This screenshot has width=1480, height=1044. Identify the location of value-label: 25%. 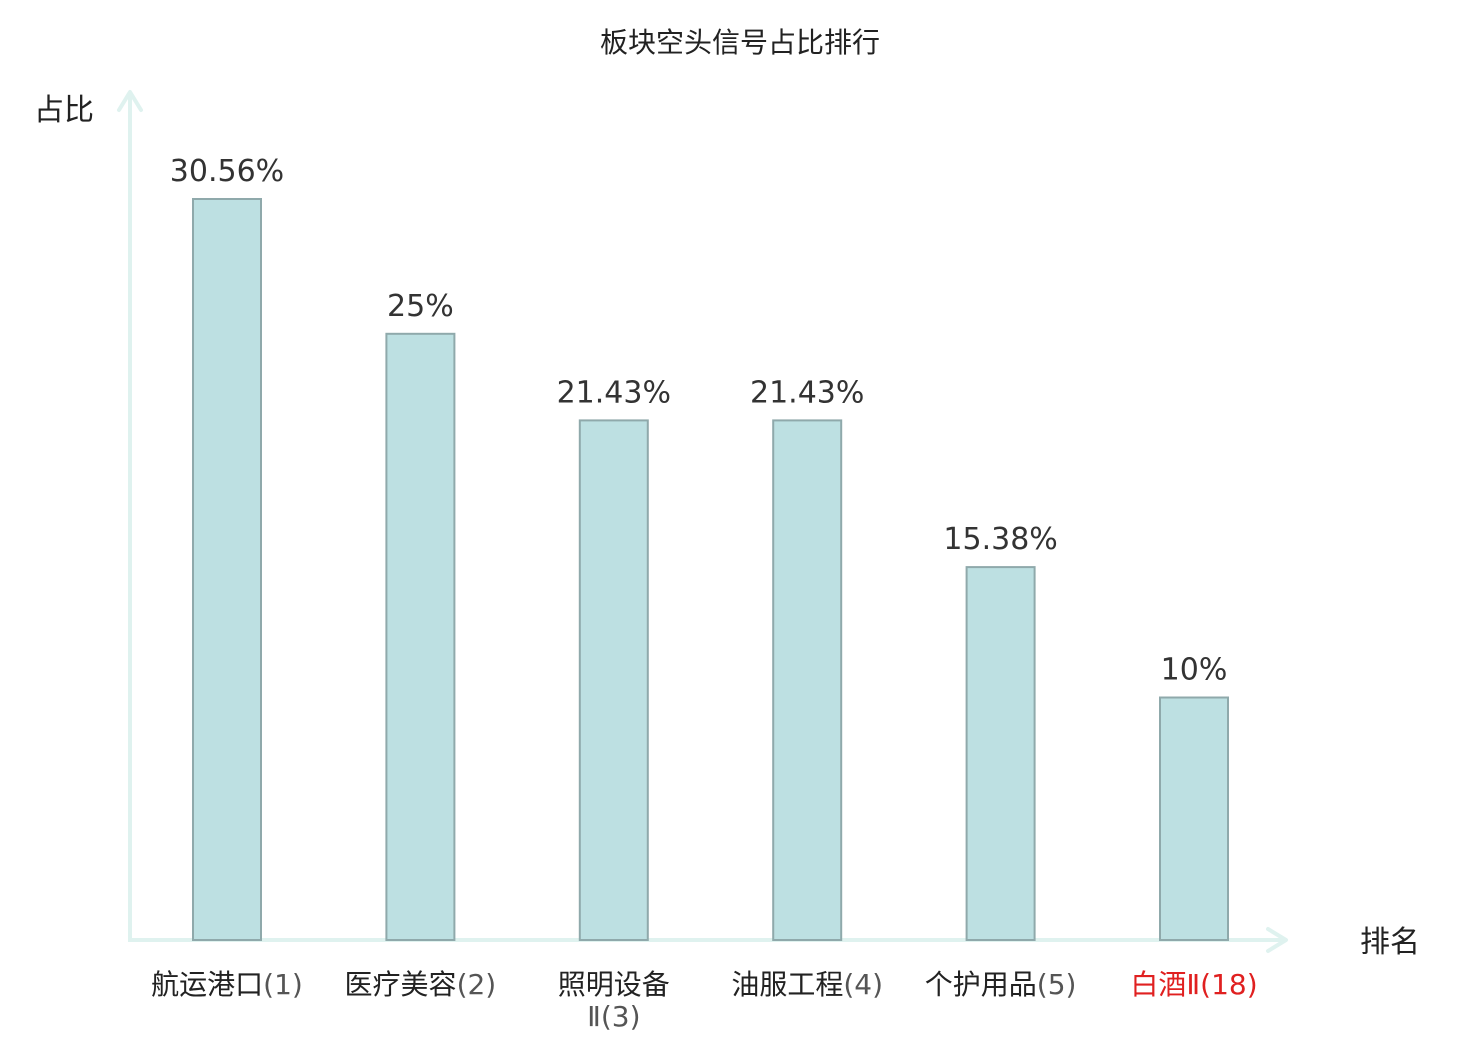
(420, 306).